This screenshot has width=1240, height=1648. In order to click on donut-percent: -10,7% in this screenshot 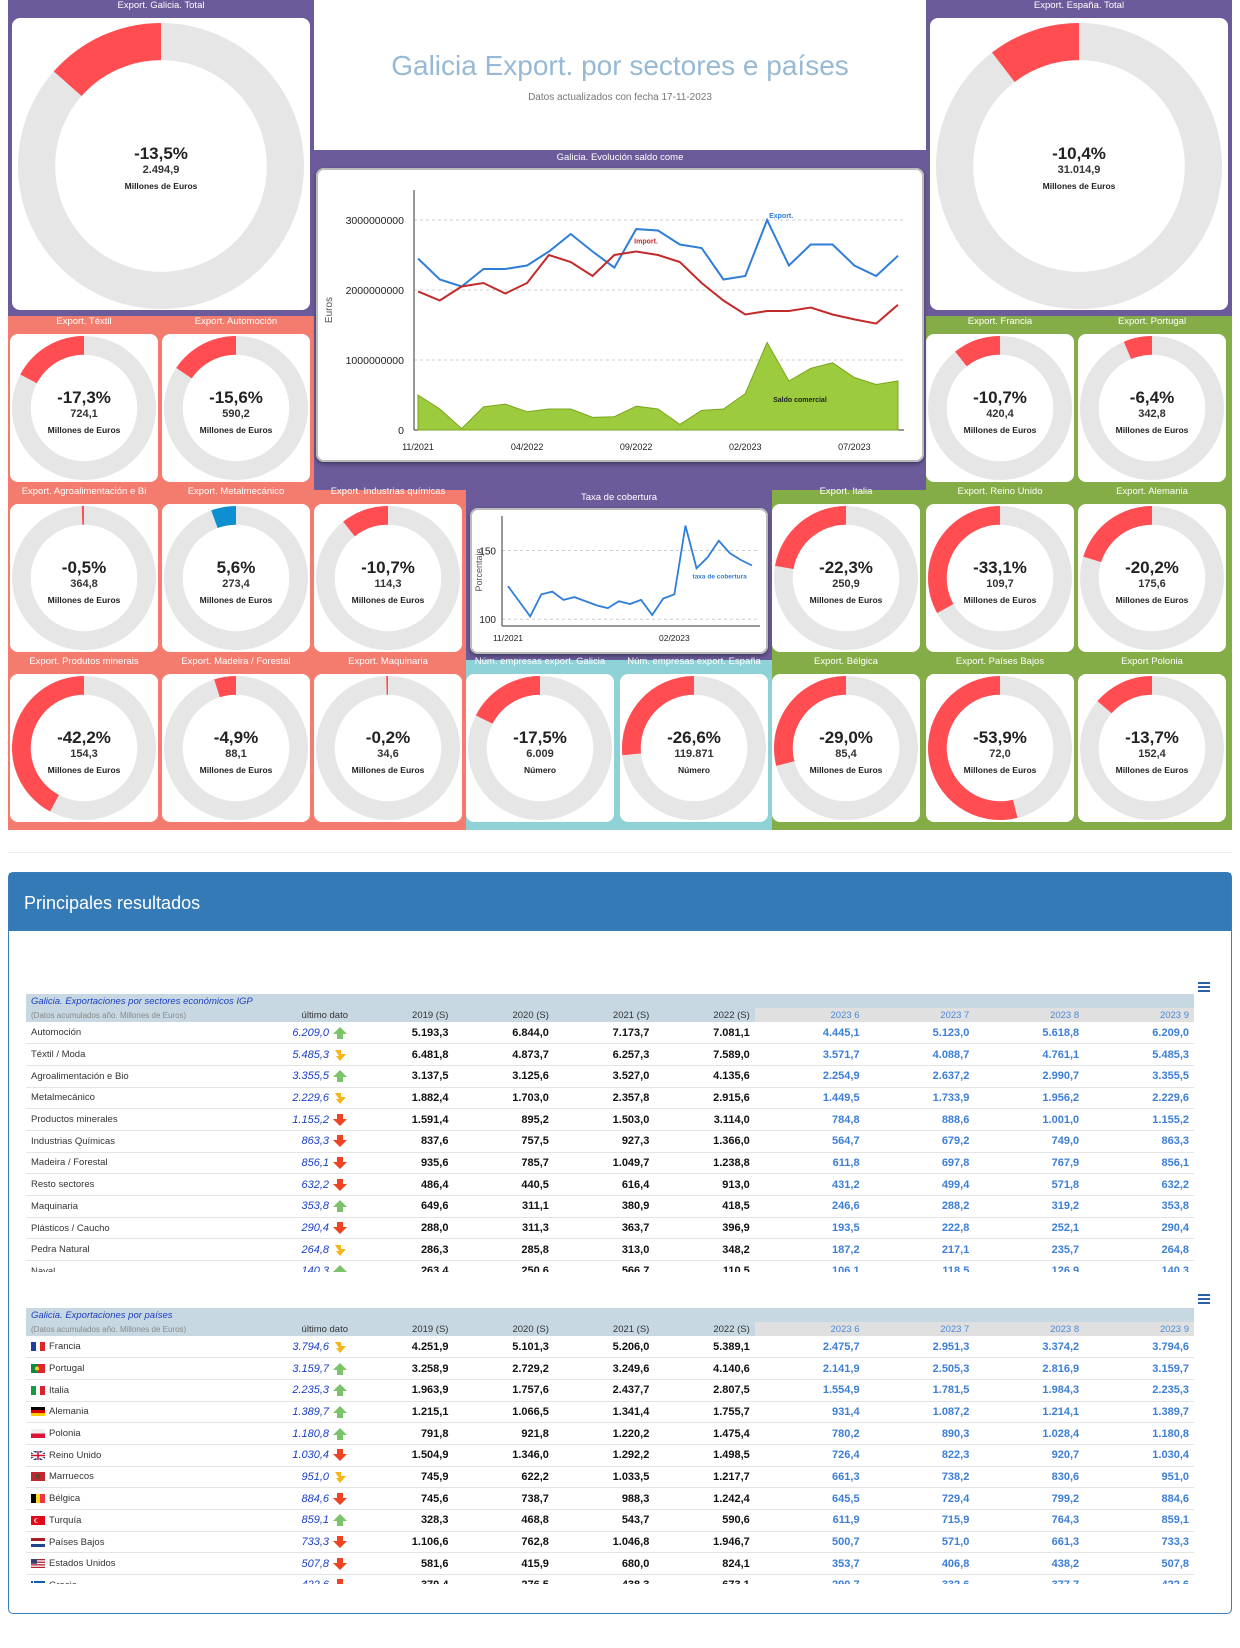, I will do `click(1000, 397)`.